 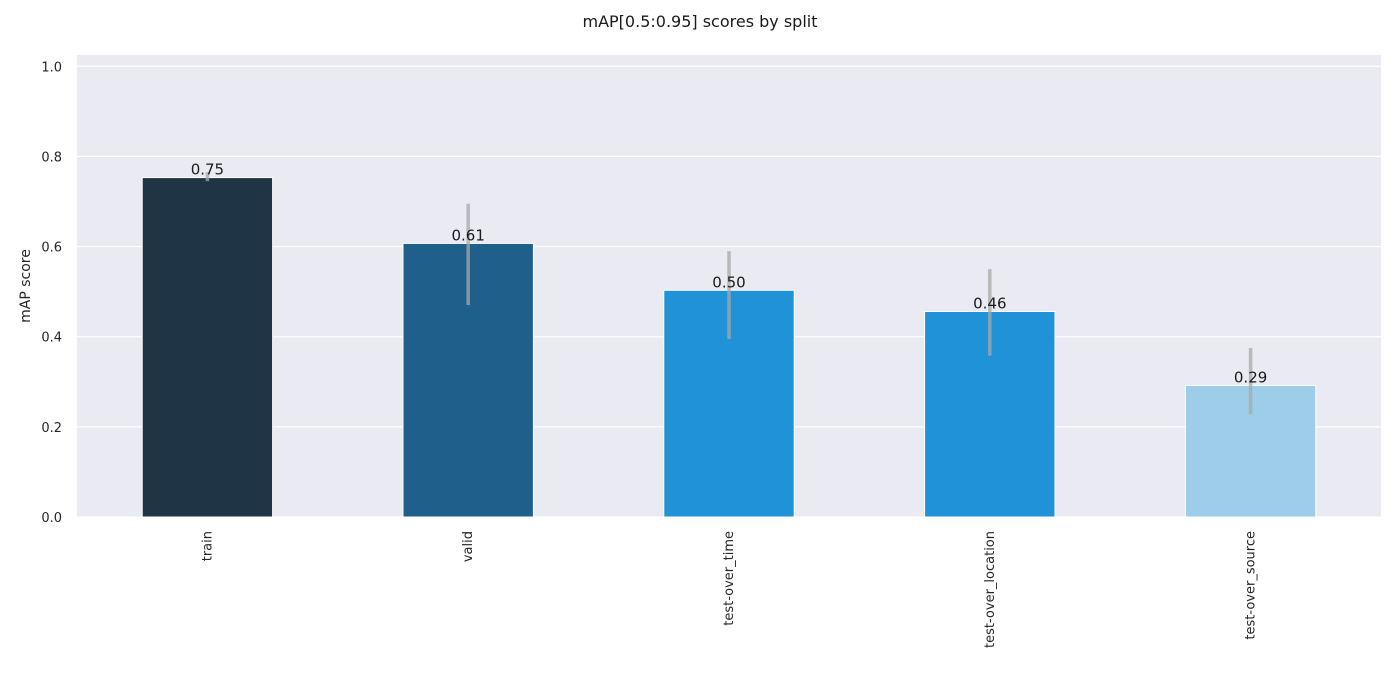 I want to click on bar-train, so click(x=207, y=347).